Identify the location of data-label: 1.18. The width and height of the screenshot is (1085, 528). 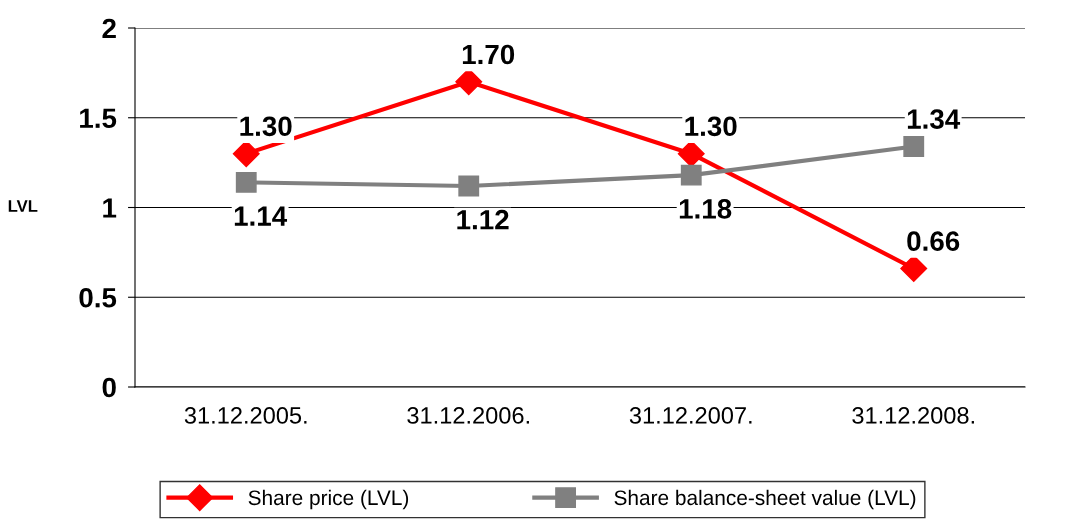
(705, 209).